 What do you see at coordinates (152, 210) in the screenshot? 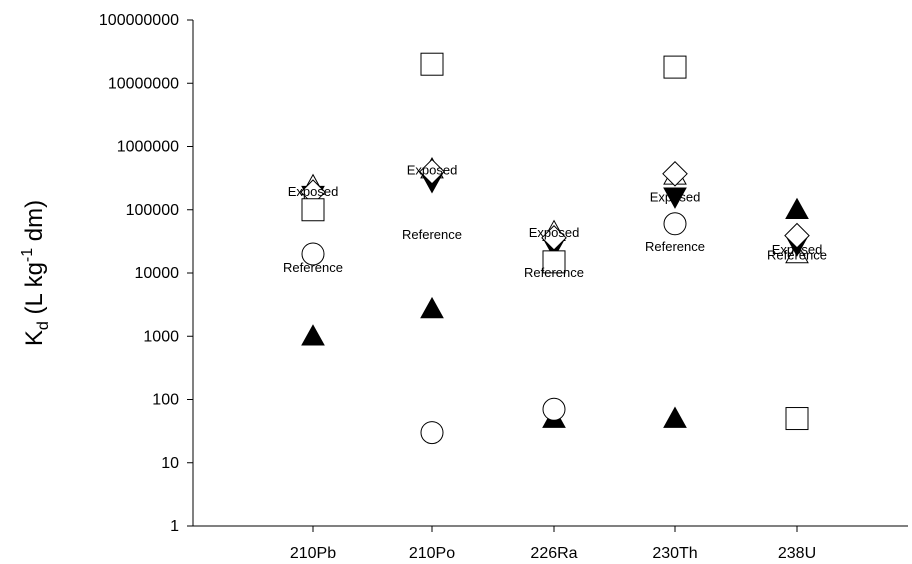
I see `y-tick-label: 100000` at bounding box center [152, 210].